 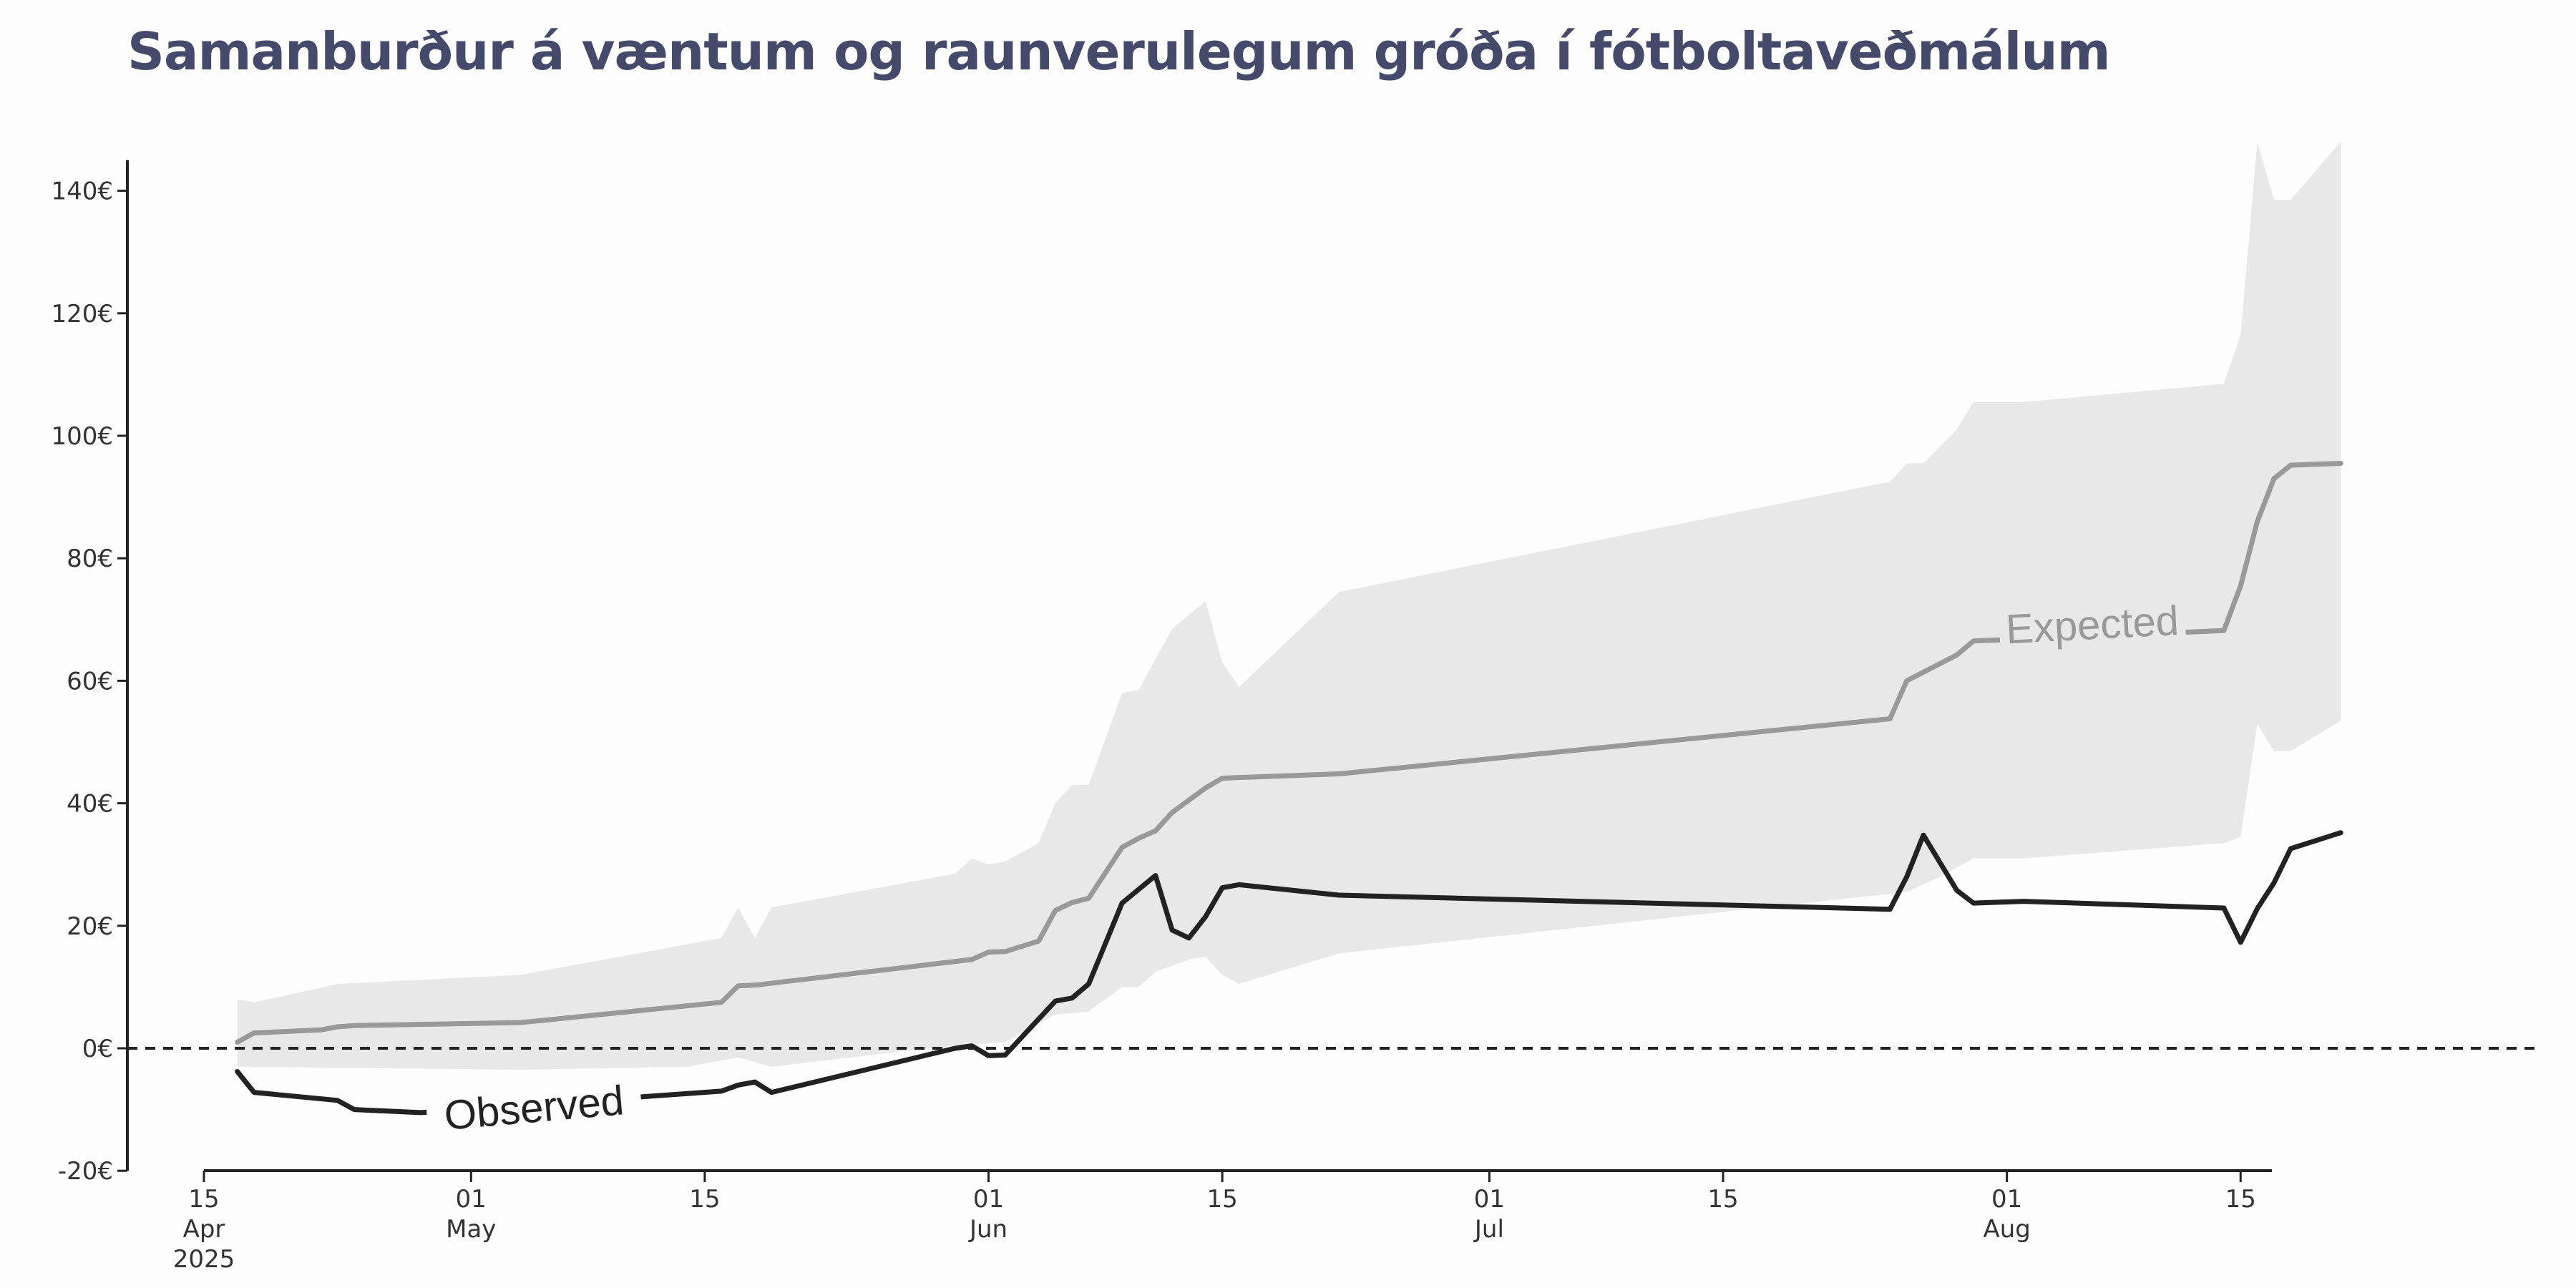 What do you see at coordinates (2006, 1229) in the screenshot?
I see `x-tick-label: Aug` at bounding box center [2006, 1229].